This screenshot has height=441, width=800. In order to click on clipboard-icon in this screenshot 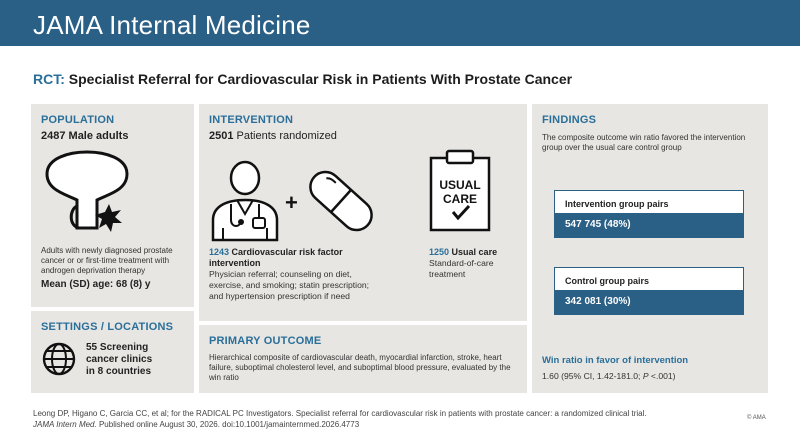, I will do `click(460, 190)`.